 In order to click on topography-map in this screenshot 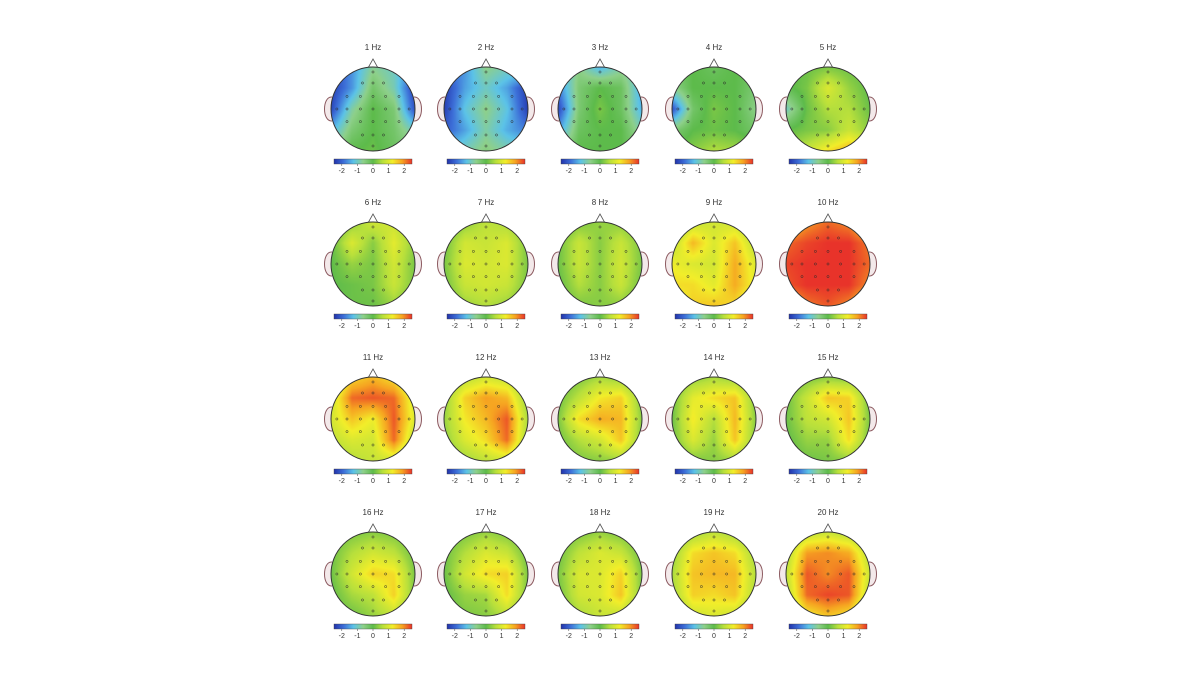, I will do `click(373, 419)`.